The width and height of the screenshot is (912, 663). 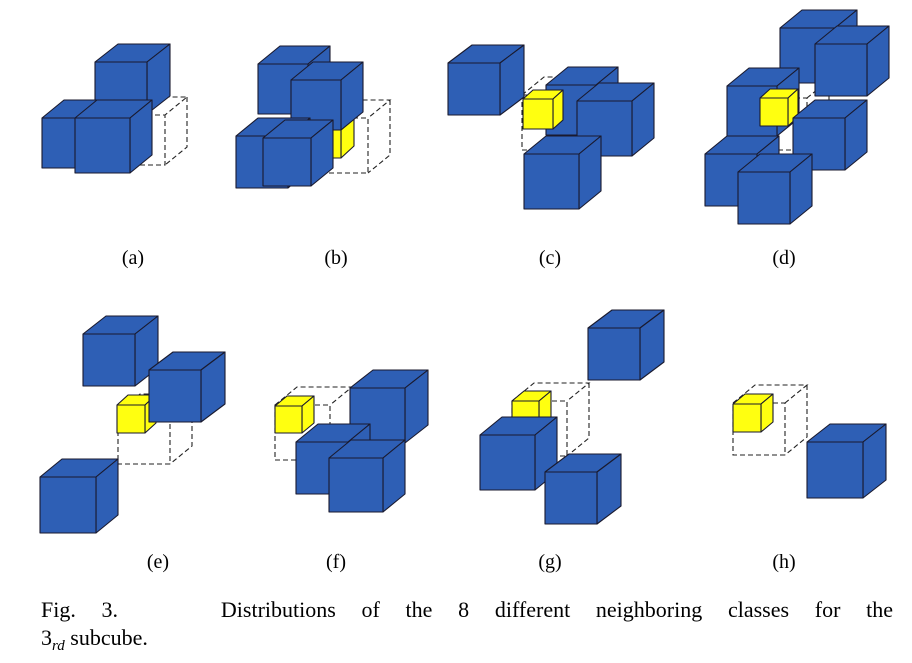 What do you see at coordinates (550, 258) in the screenshot?
I see `panel-label-c: (c)` at bounding box center [550, 258].